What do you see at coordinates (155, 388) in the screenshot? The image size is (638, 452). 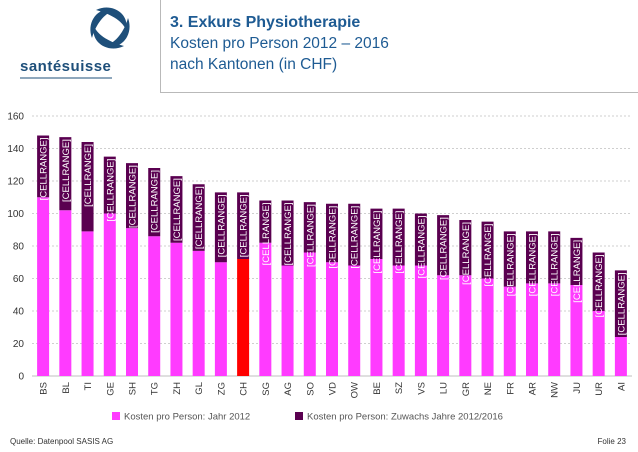 I see `x-tick-label-tg: TG` at bounding box center [155, 388].